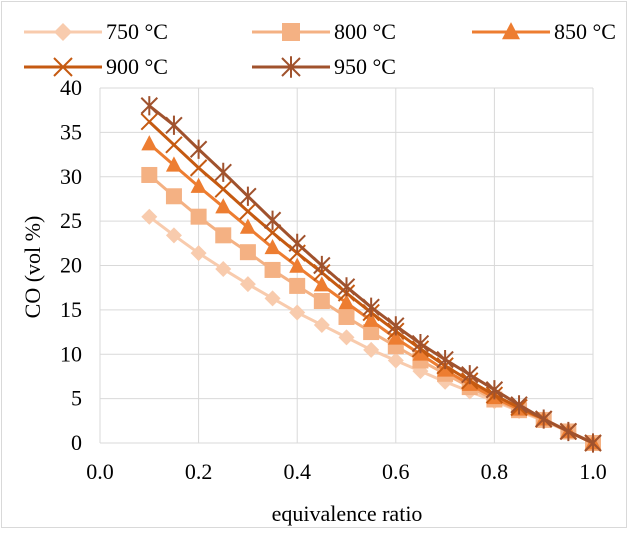  I want to click on x-tick-label: 0.6, so click(396, 471).